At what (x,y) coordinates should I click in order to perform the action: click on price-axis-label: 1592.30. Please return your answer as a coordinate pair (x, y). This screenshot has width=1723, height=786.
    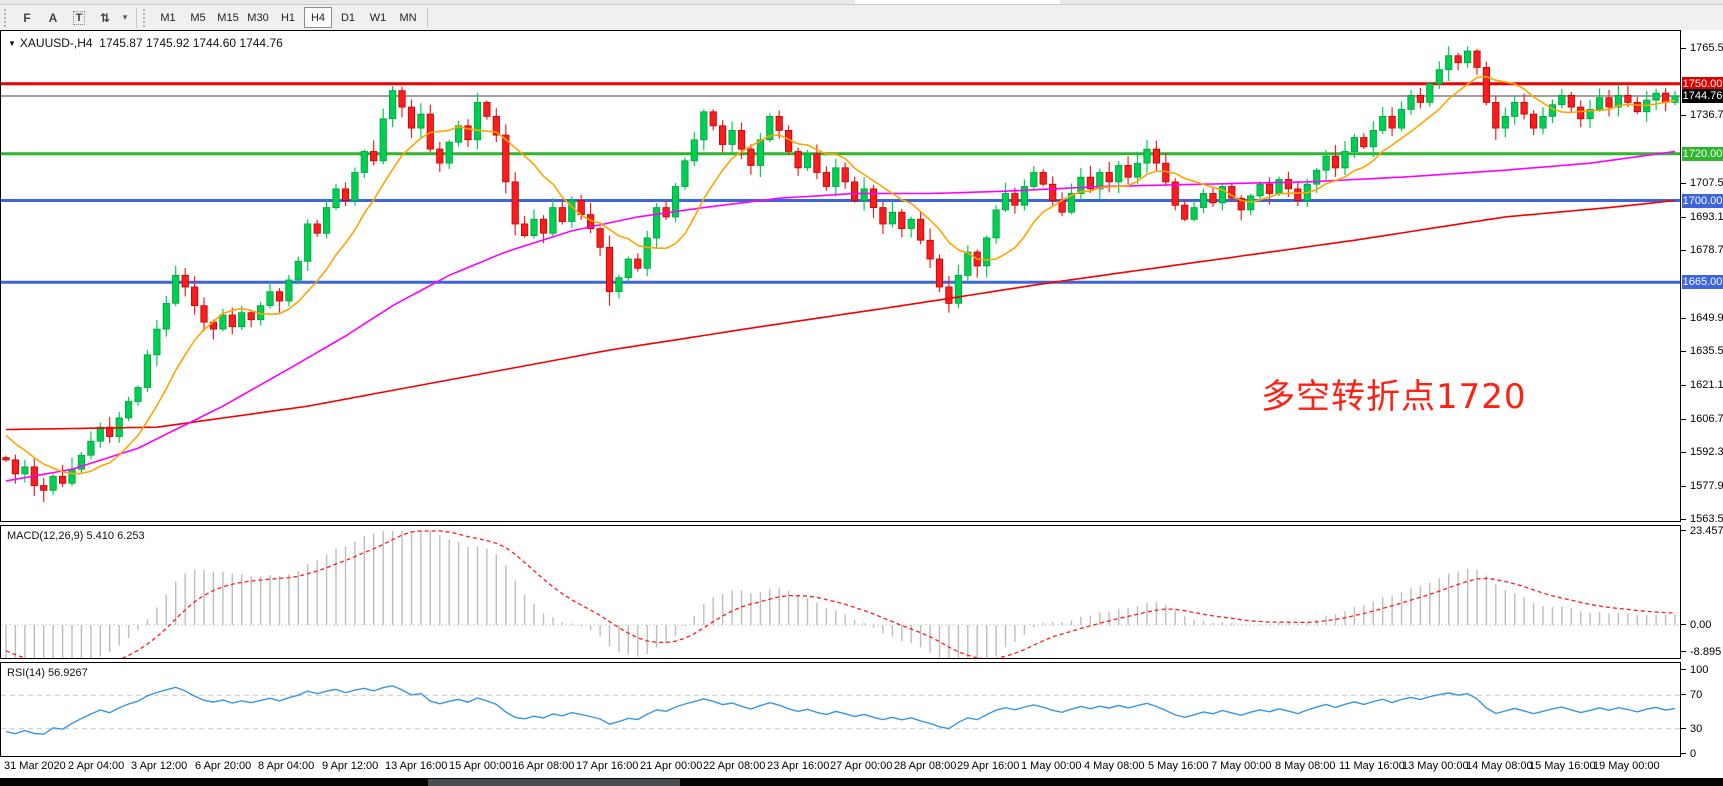
    Looking at the image, I should click on (1706, 452).